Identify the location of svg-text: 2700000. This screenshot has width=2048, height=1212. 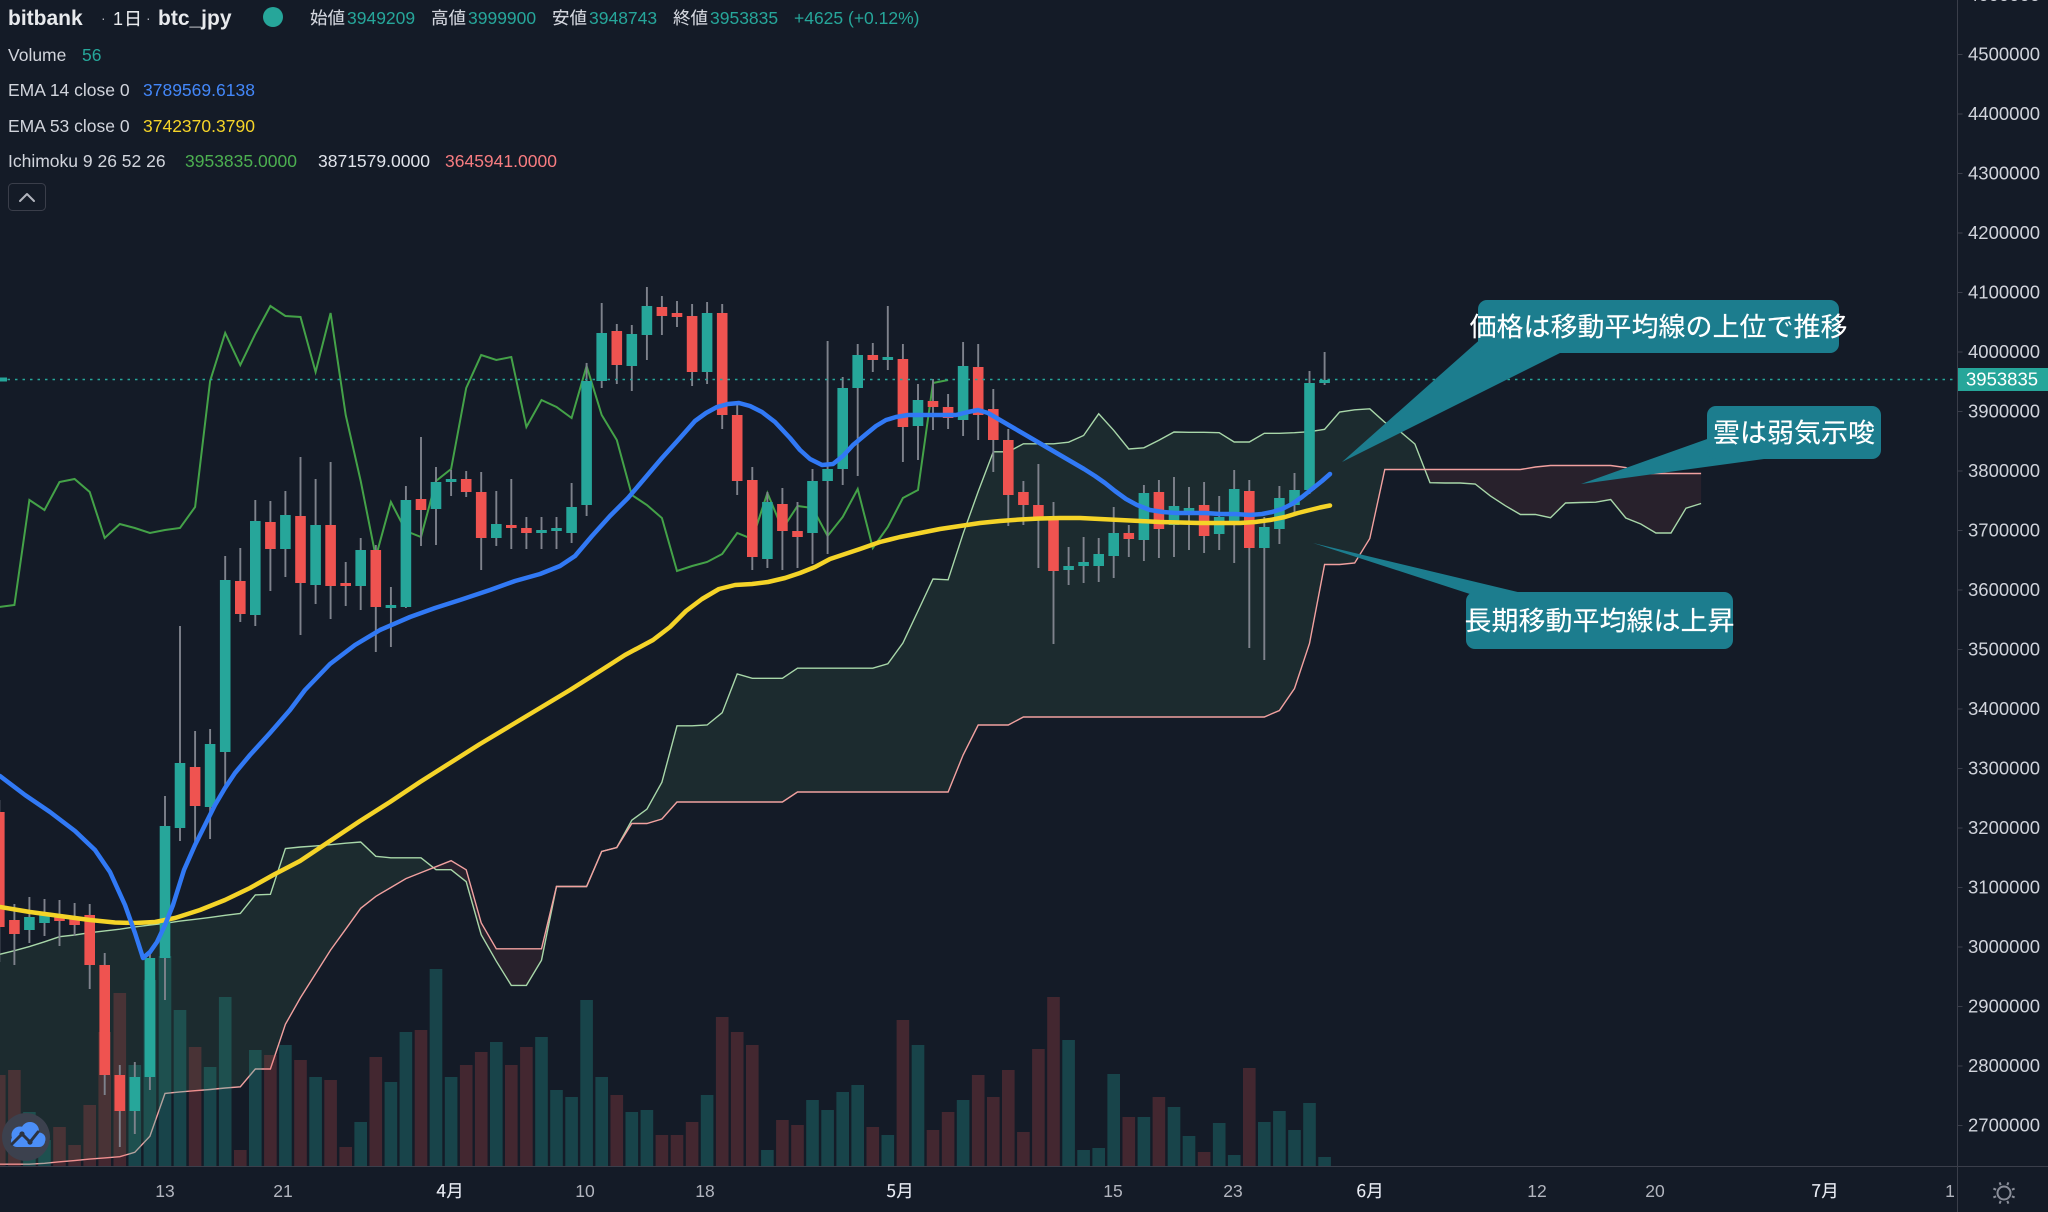
(2004, 1125).